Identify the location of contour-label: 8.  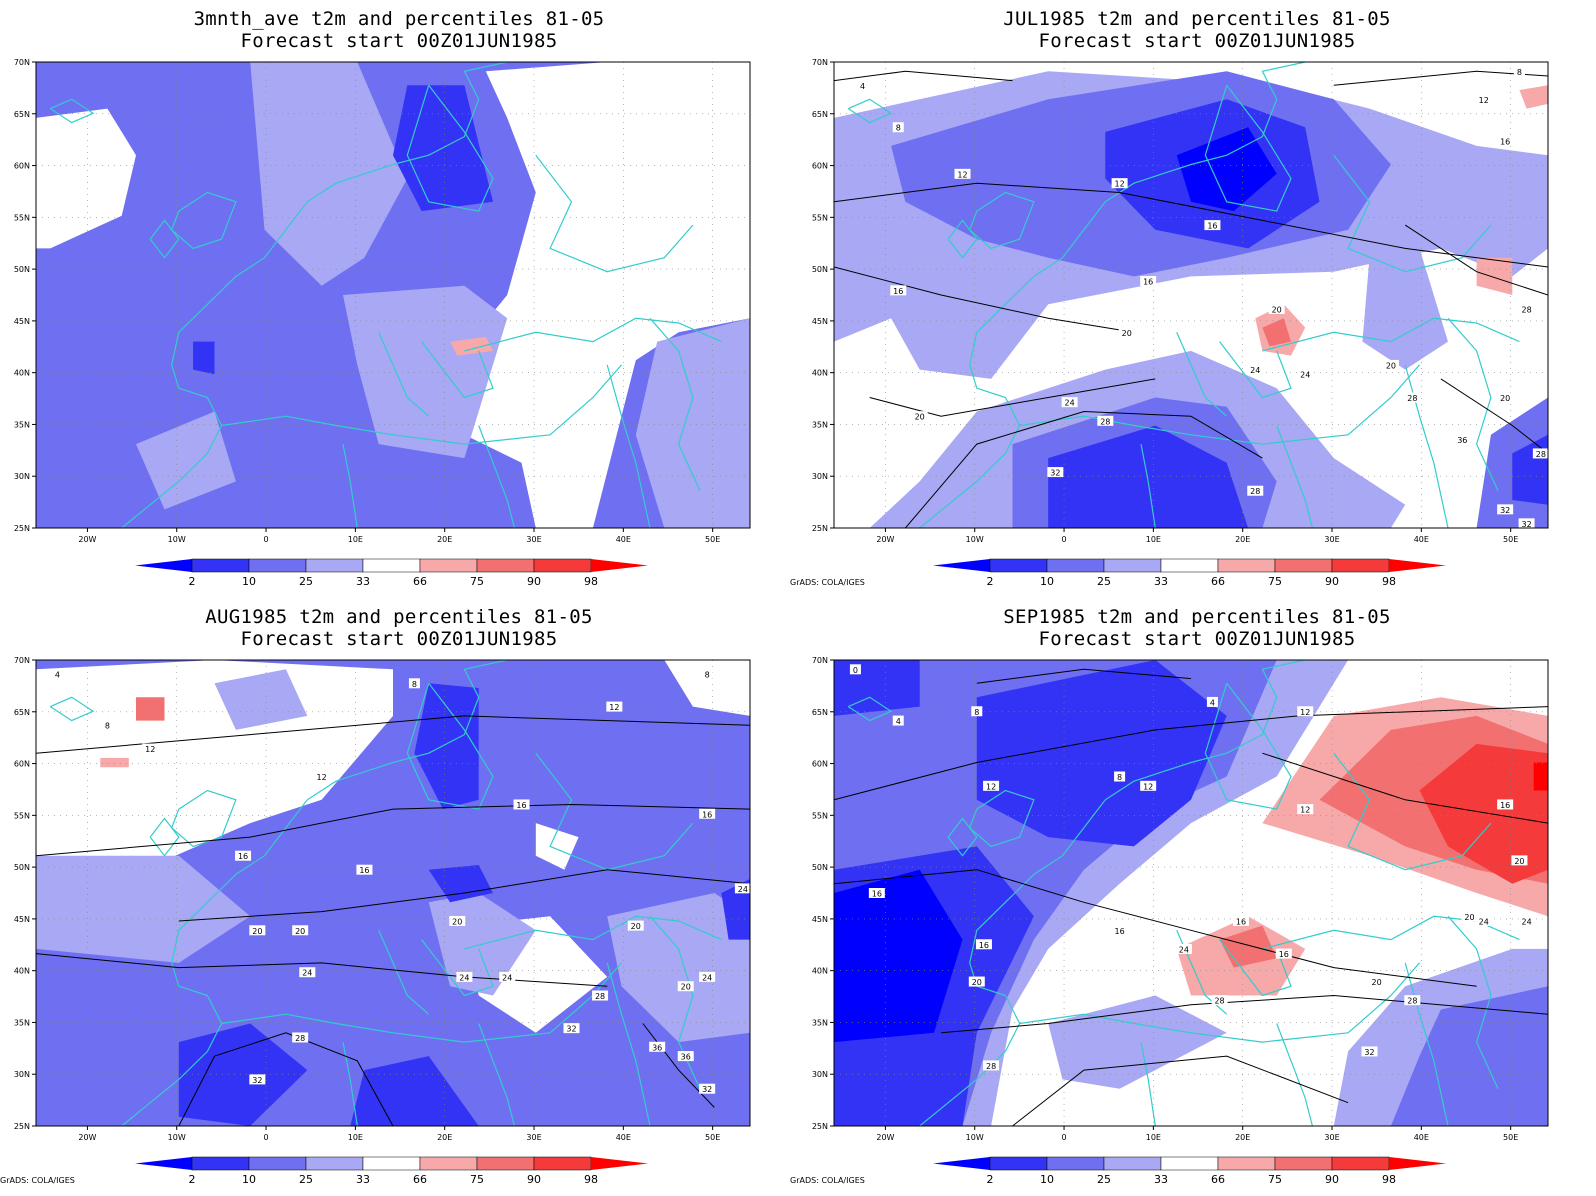
(707, 674).